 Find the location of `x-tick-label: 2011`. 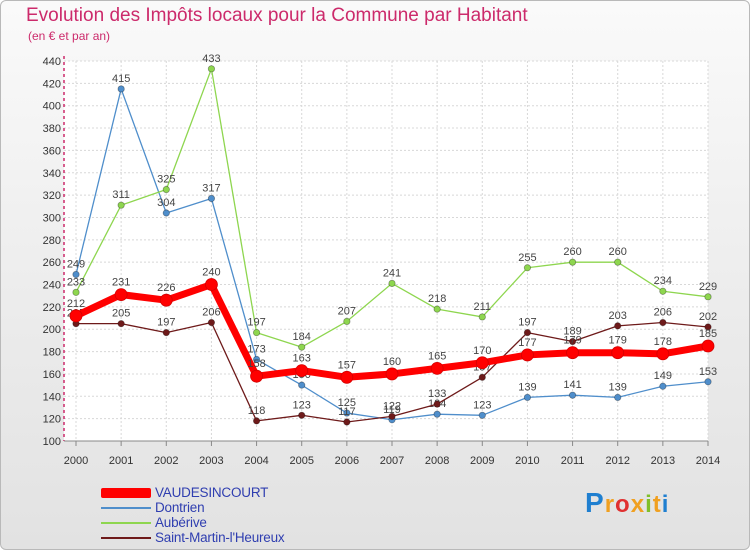

x-tick-label: 2011 is located at coordinates (573, 461).